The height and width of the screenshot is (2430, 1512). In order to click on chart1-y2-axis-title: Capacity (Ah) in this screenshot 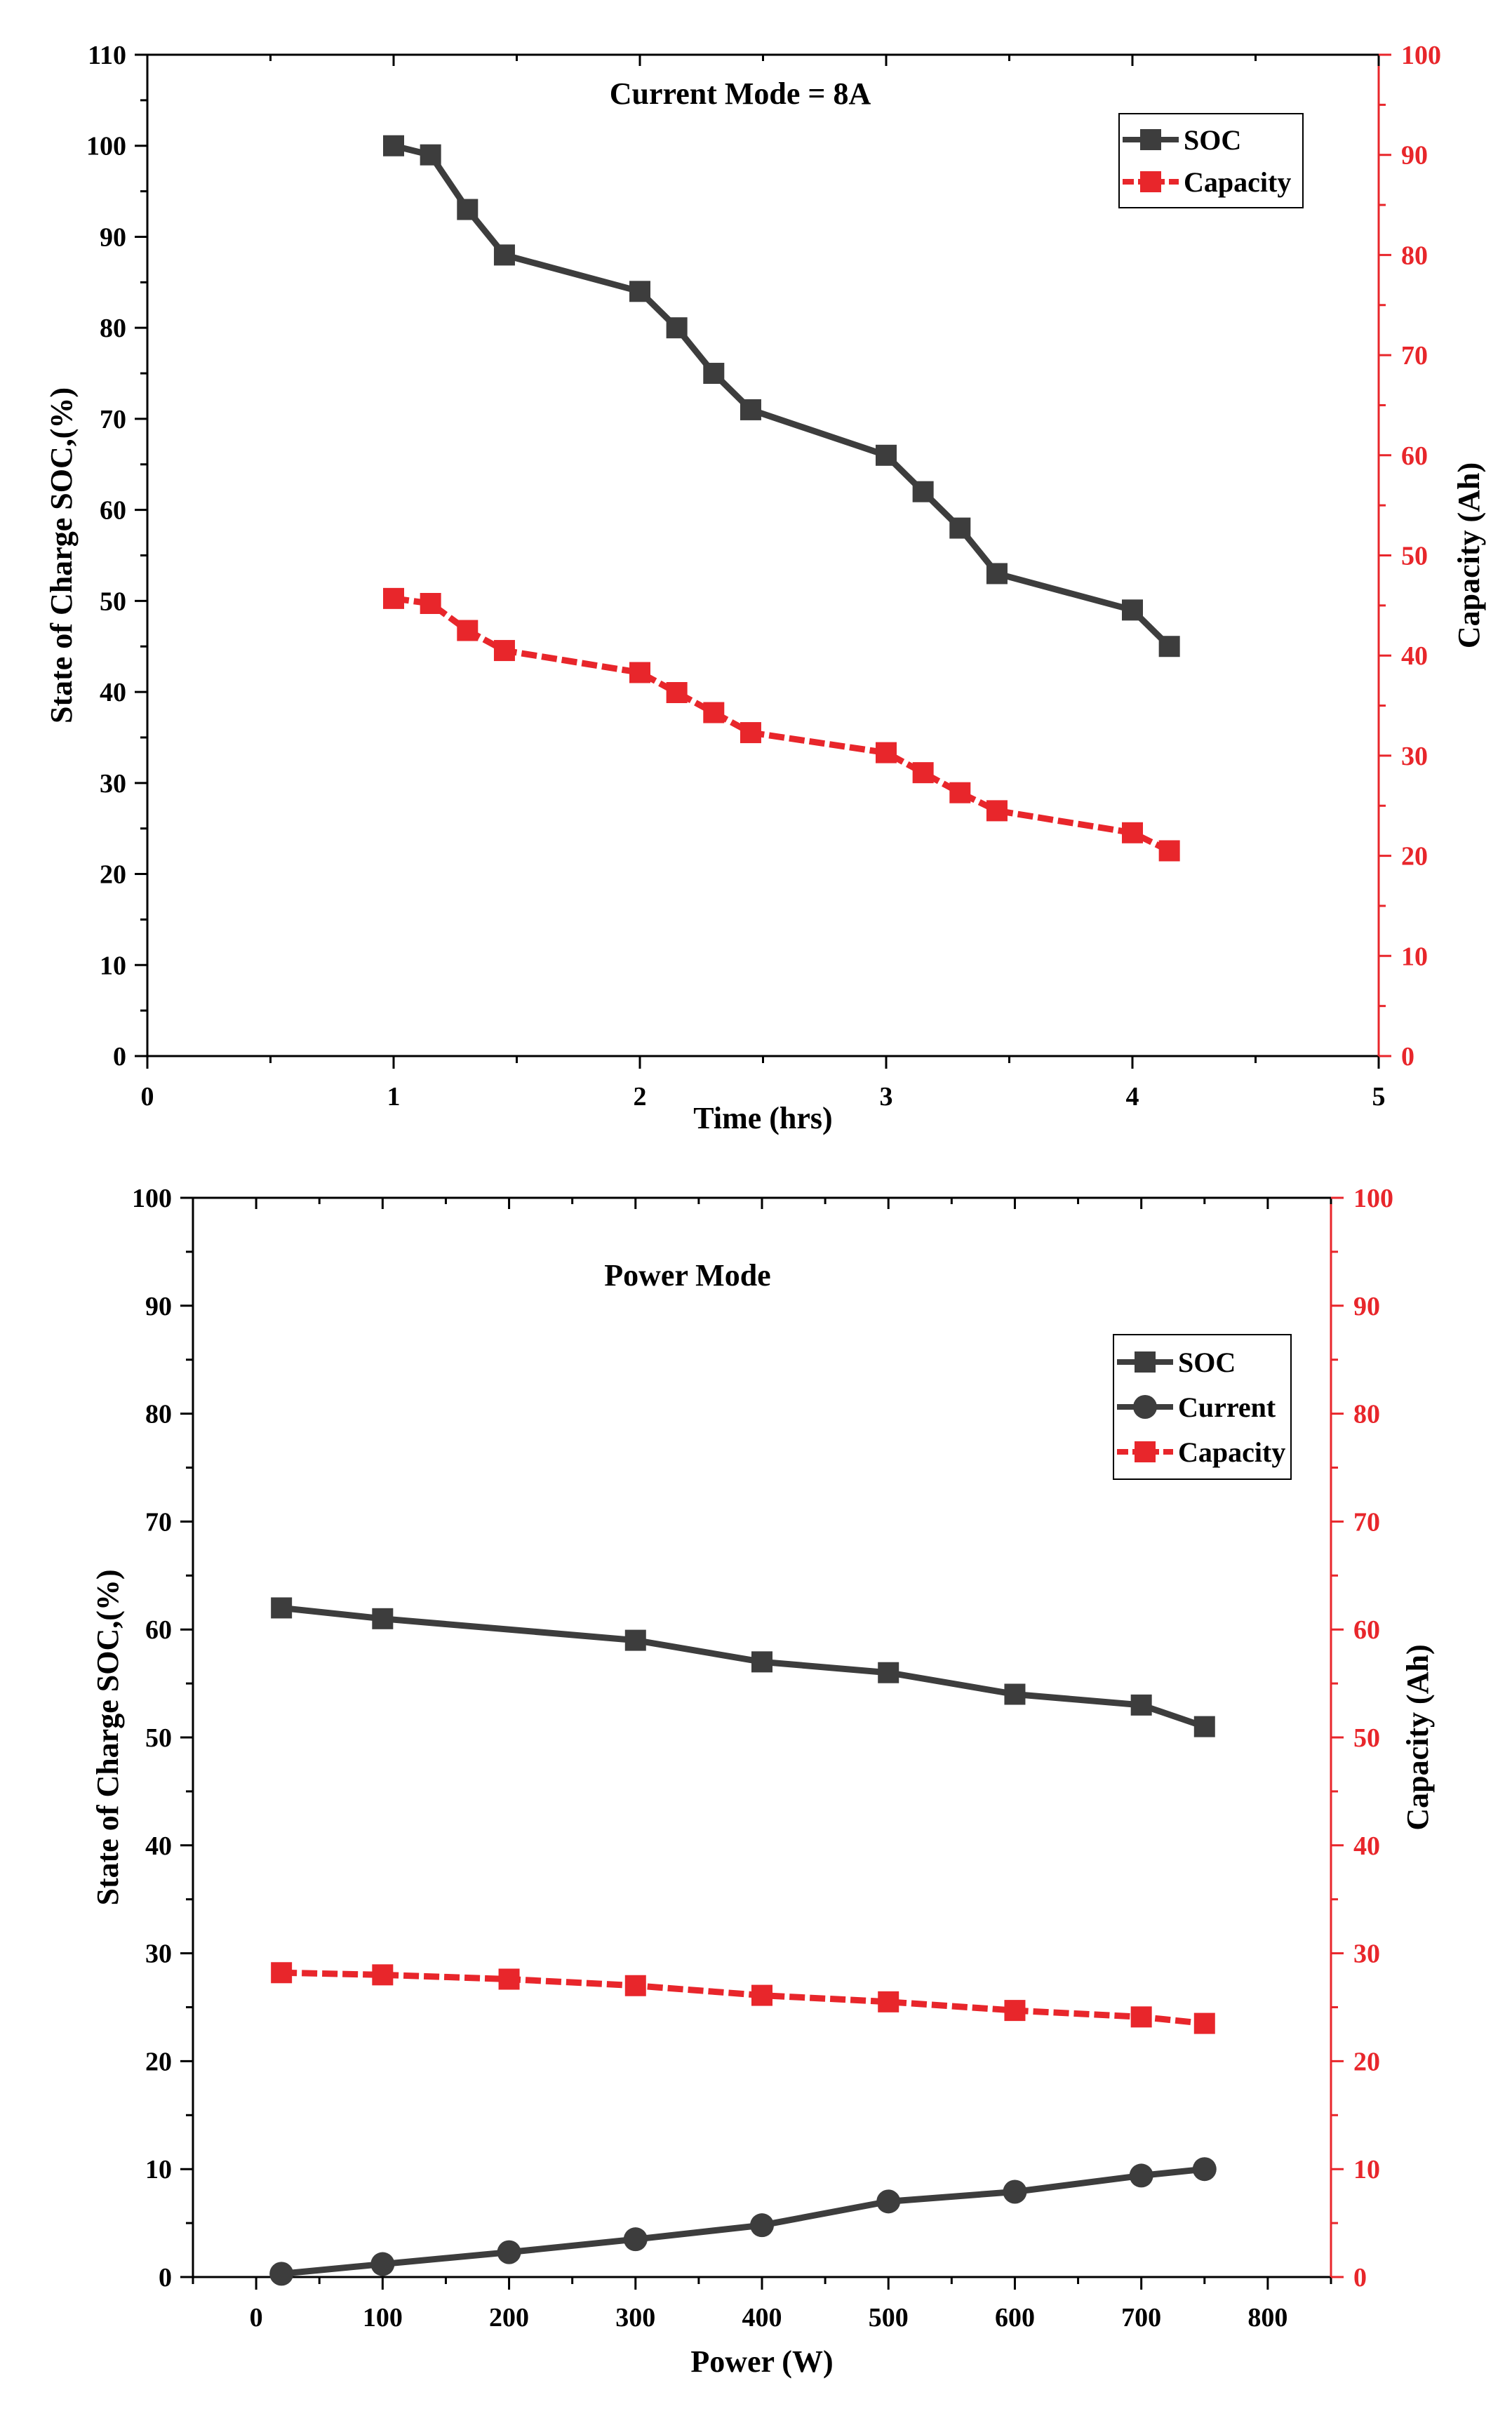, I will do `click(1469, 555)`.